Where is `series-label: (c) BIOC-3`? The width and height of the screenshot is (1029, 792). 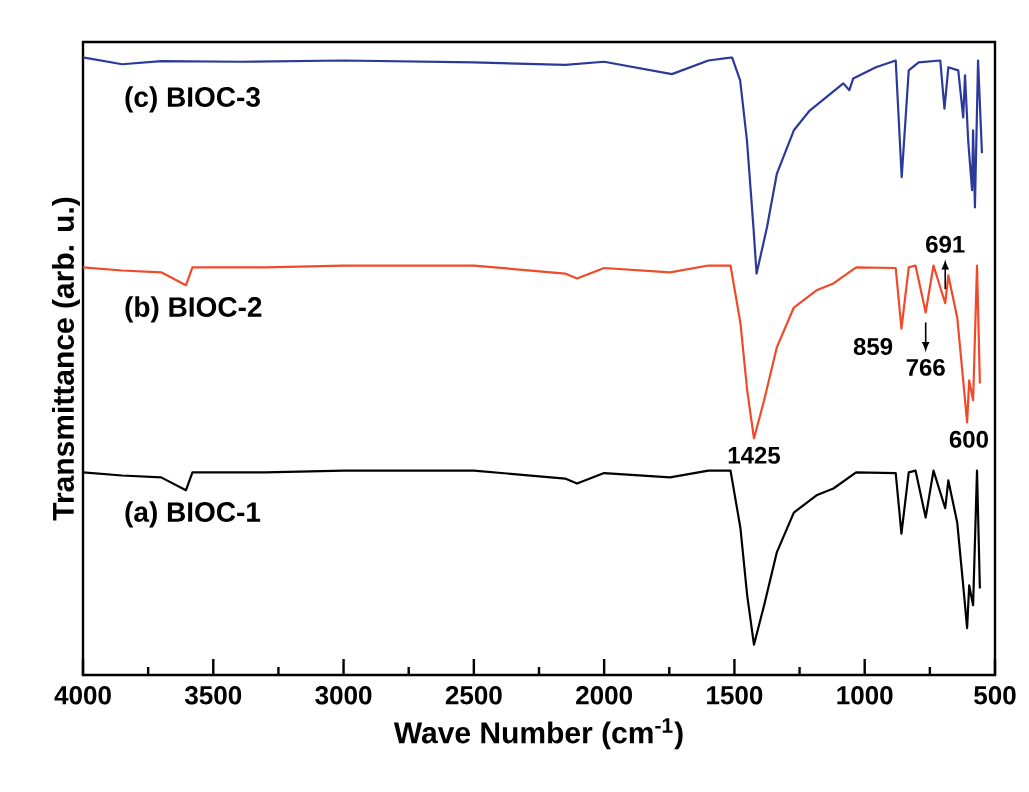 series-label: (c) BIOC-3 is located at coordinates (192, 99).